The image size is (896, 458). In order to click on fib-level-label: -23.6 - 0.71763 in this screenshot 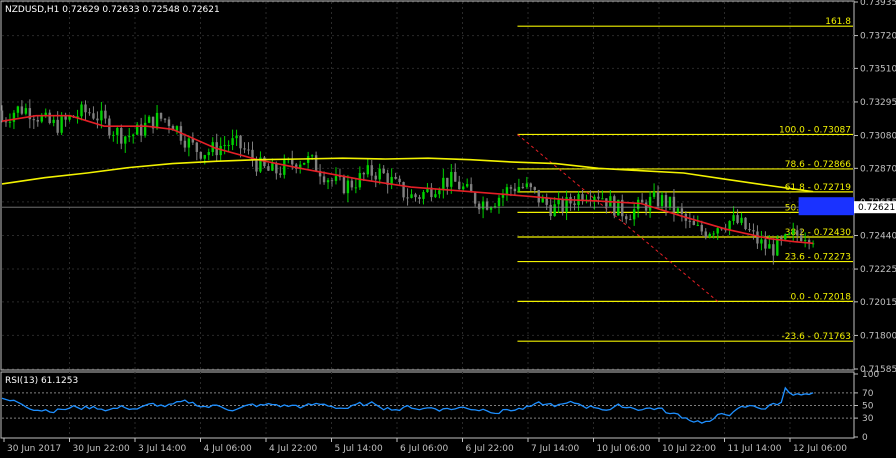, I will do `click(816, 337)`.